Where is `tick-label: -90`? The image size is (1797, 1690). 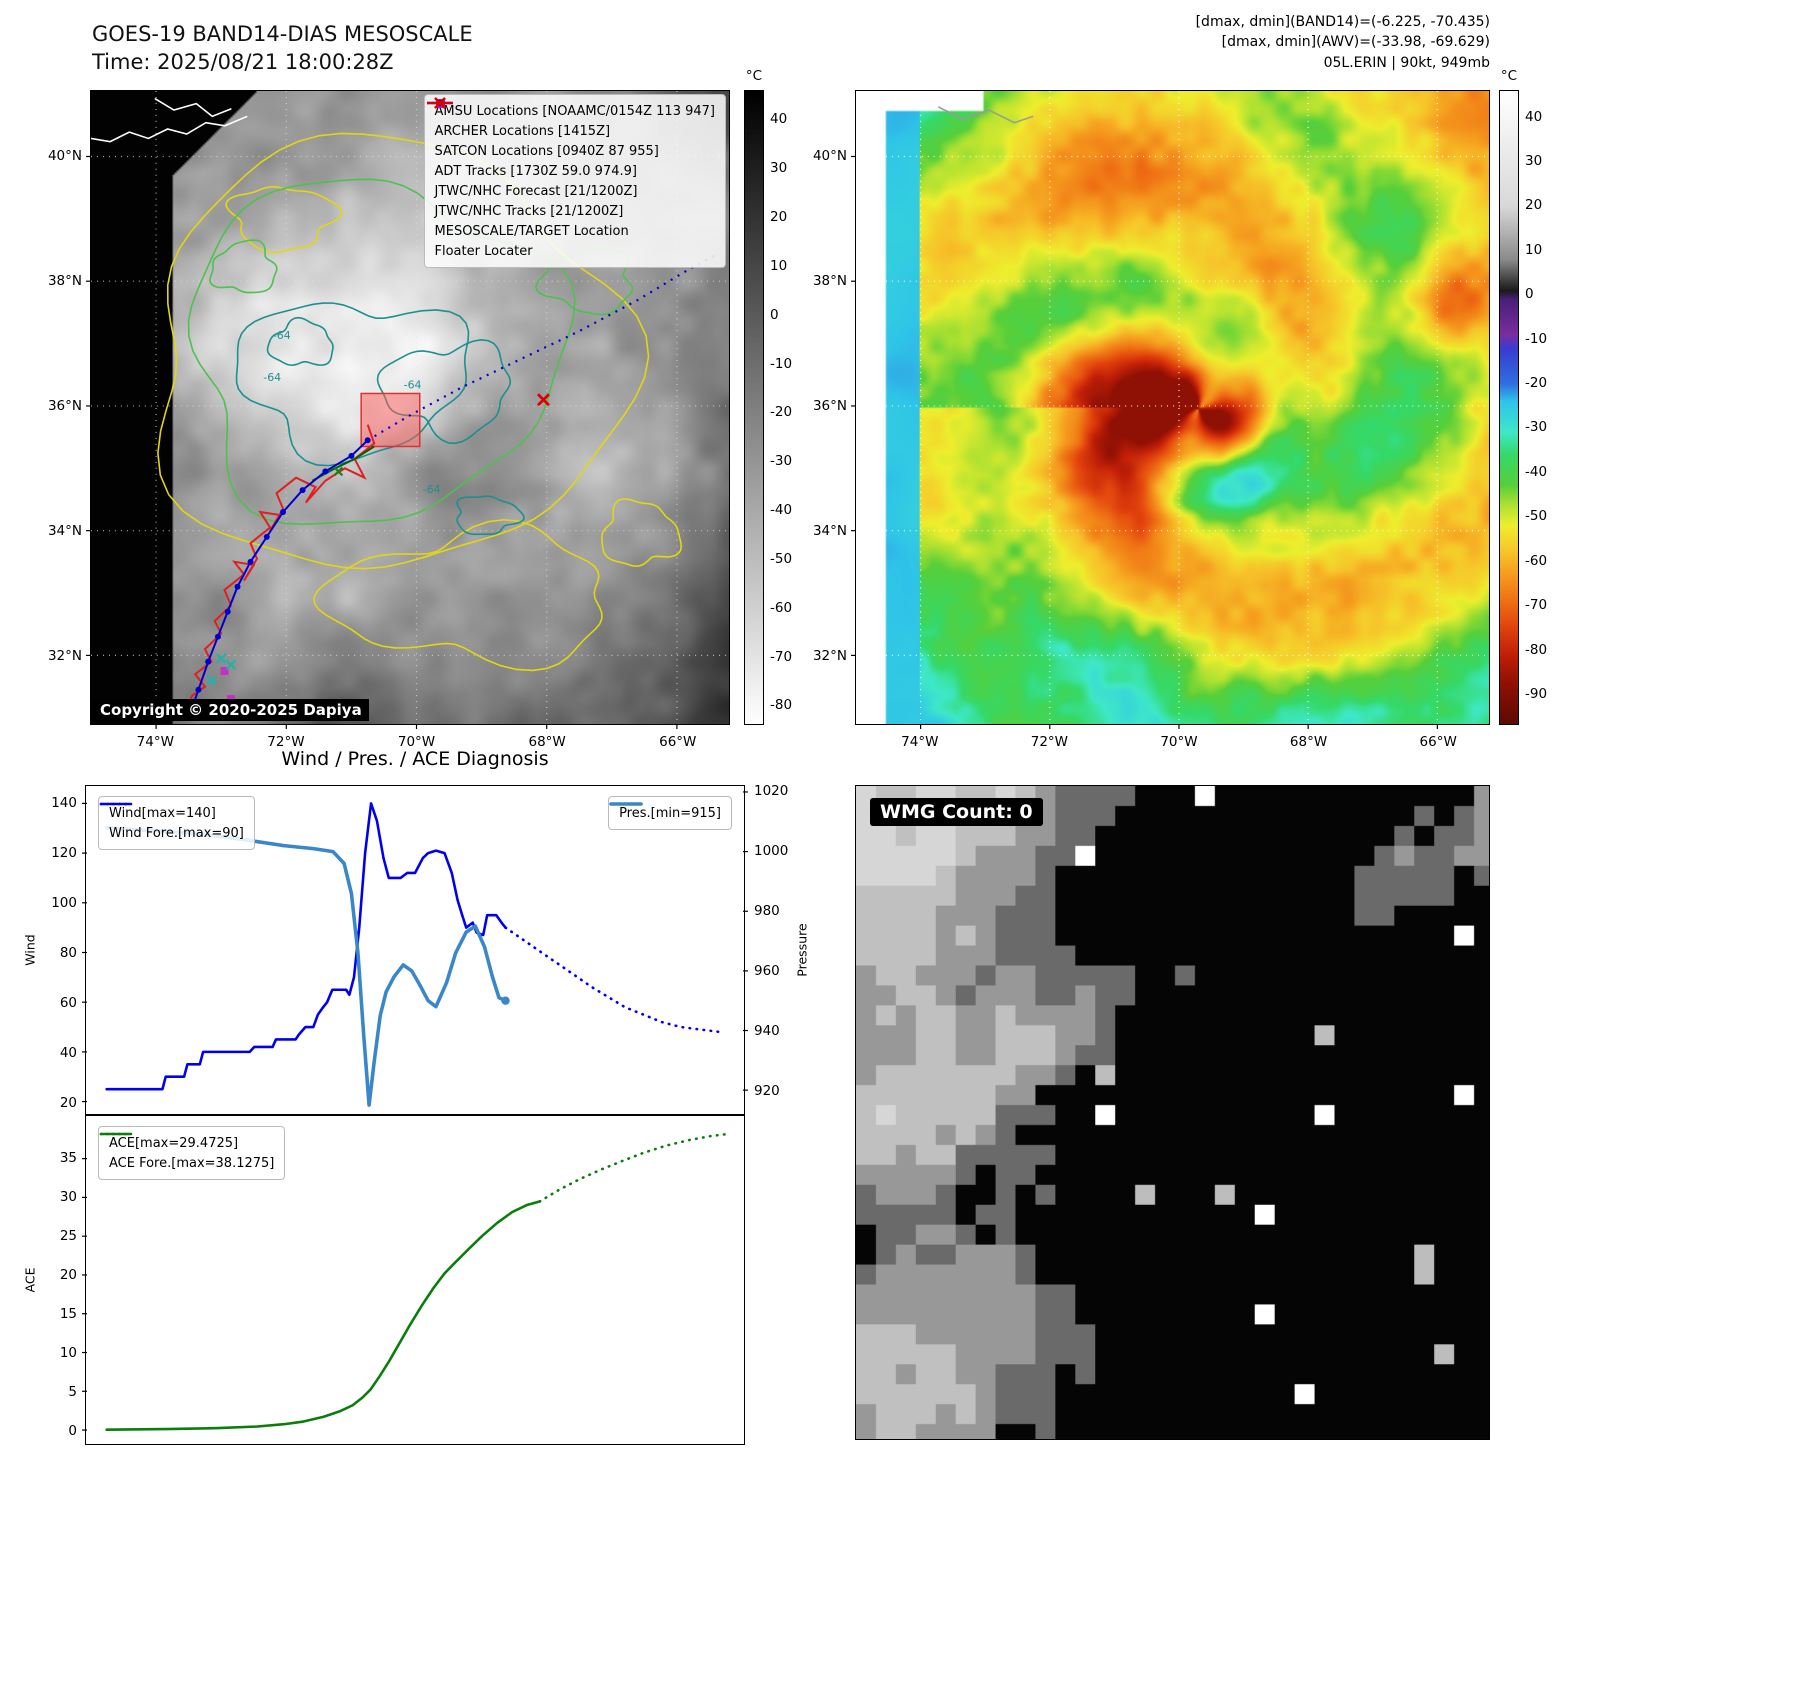 tick-label: -90 is located at coordinates (1536, 693).